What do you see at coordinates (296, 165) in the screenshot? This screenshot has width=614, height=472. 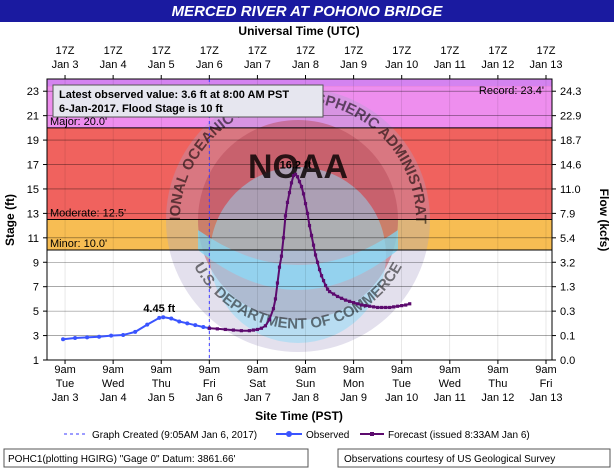 I see `peak-annotation-1: 16.2 ft` at bounding box center [296, 165].